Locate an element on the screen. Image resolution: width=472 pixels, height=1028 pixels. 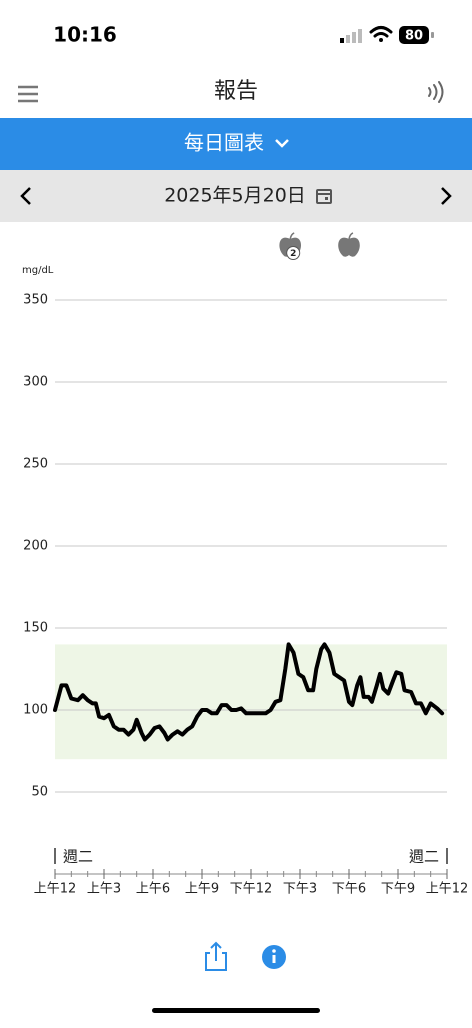
y-tick-label: 350 is located at coordinates (35, 300).